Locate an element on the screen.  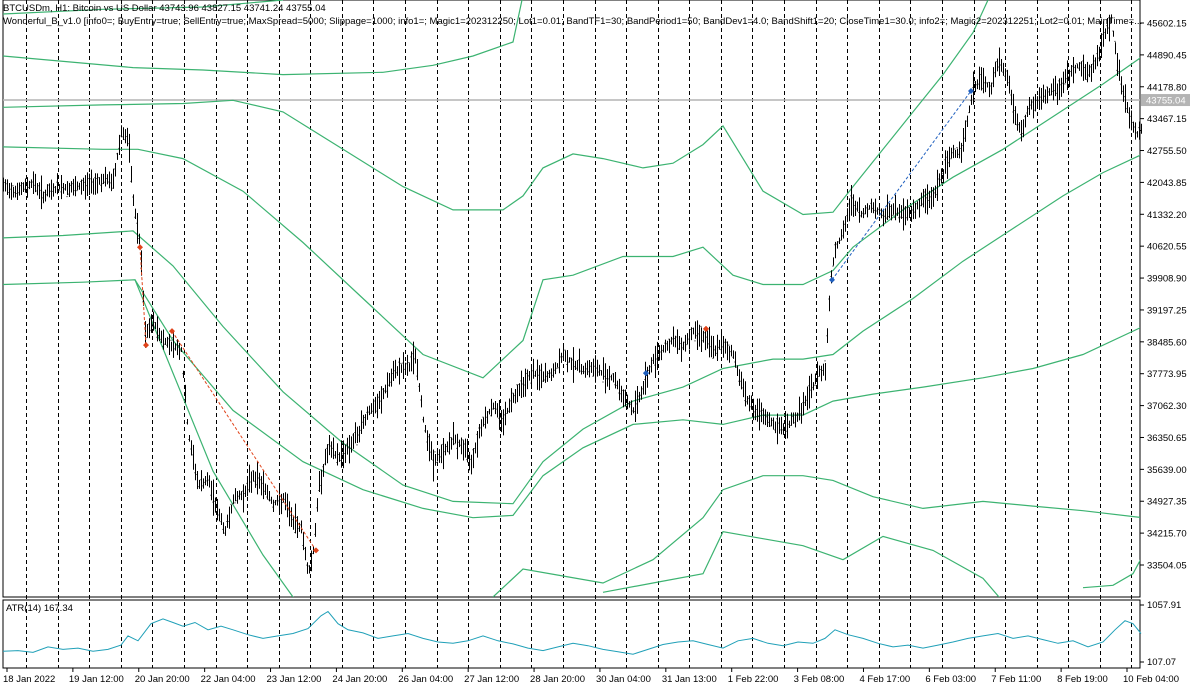
x-tick-label: 23 Jan 12:00 is located at coordinates (294, 679).